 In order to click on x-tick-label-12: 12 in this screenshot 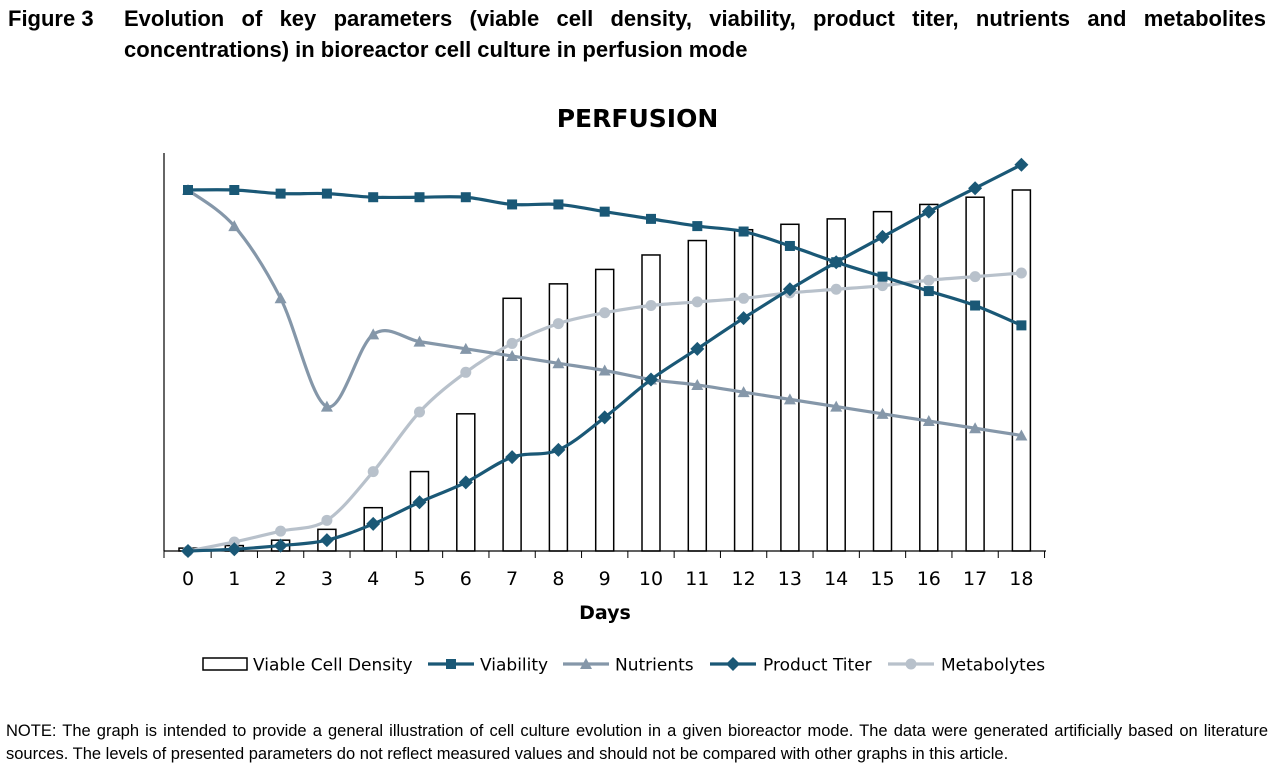, I will do `click(744, 579)`.